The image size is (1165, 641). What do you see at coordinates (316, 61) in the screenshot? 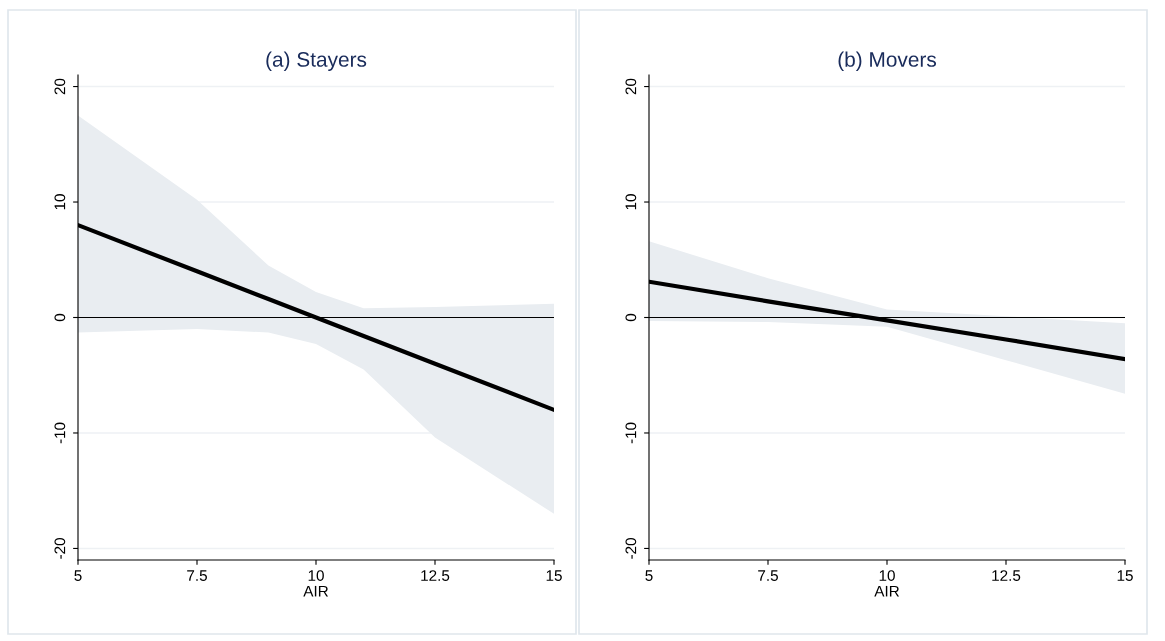
I see `chart-title: (a) Stayers` at bounding box center [316, 61].